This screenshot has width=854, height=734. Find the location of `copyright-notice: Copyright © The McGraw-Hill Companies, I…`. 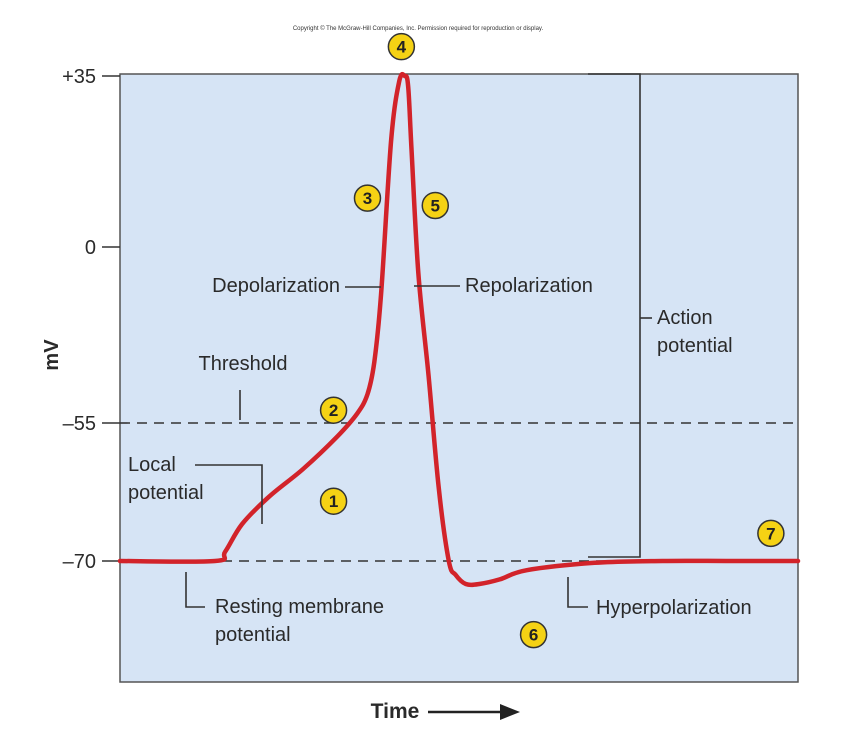

copyright-notice: Copyright © The McGraw-Hill Companies, I… is located at coordinates (418, 28).